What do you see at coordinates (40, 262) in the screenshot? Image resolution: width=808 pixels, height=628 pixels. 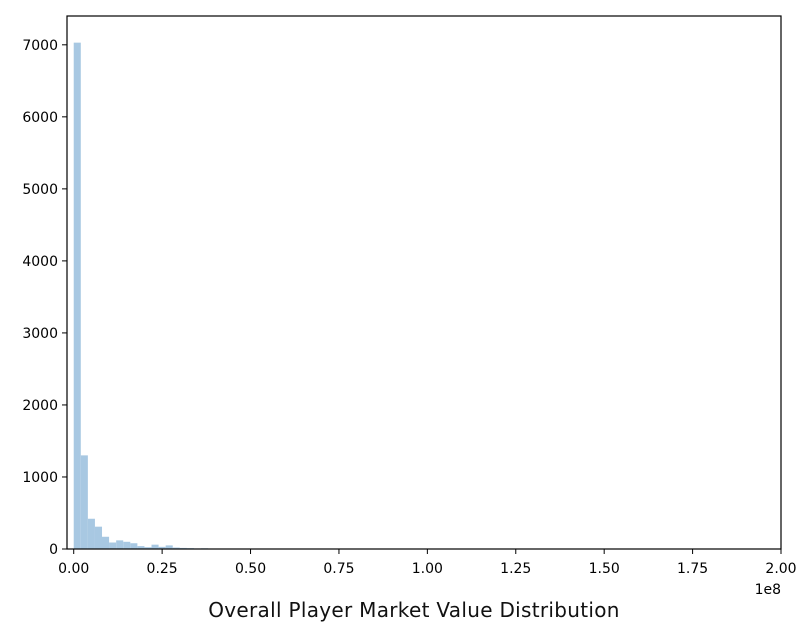 I see `y-tick-label: 4000` at bounding box center [40, 262].